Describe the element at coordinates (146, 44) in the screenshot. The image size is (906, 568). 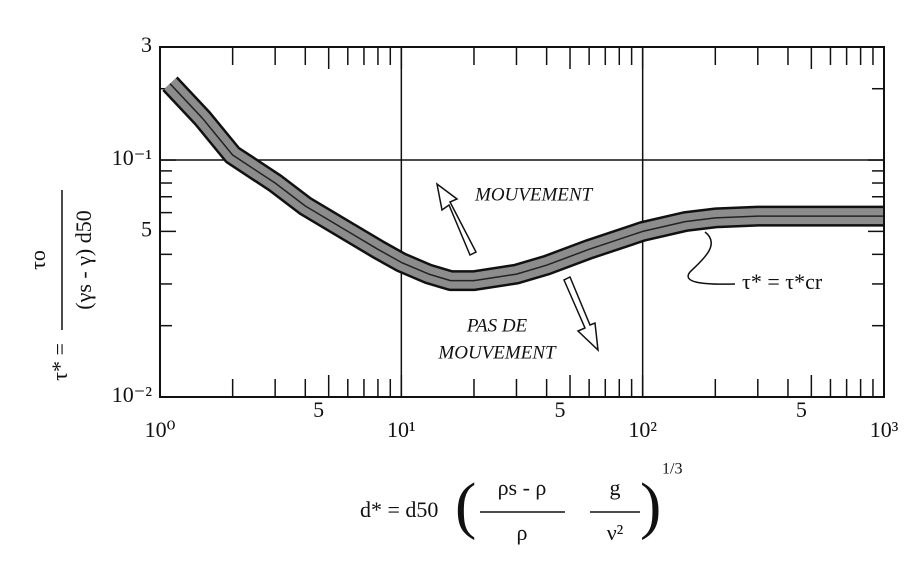
I see `y-tick-label: 3` at that location.